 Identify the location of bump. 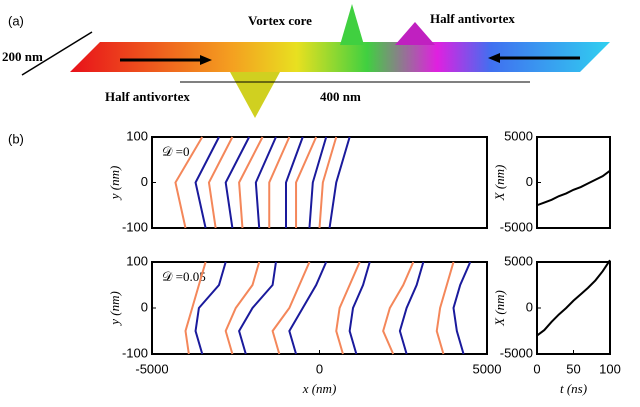
(415, 33).